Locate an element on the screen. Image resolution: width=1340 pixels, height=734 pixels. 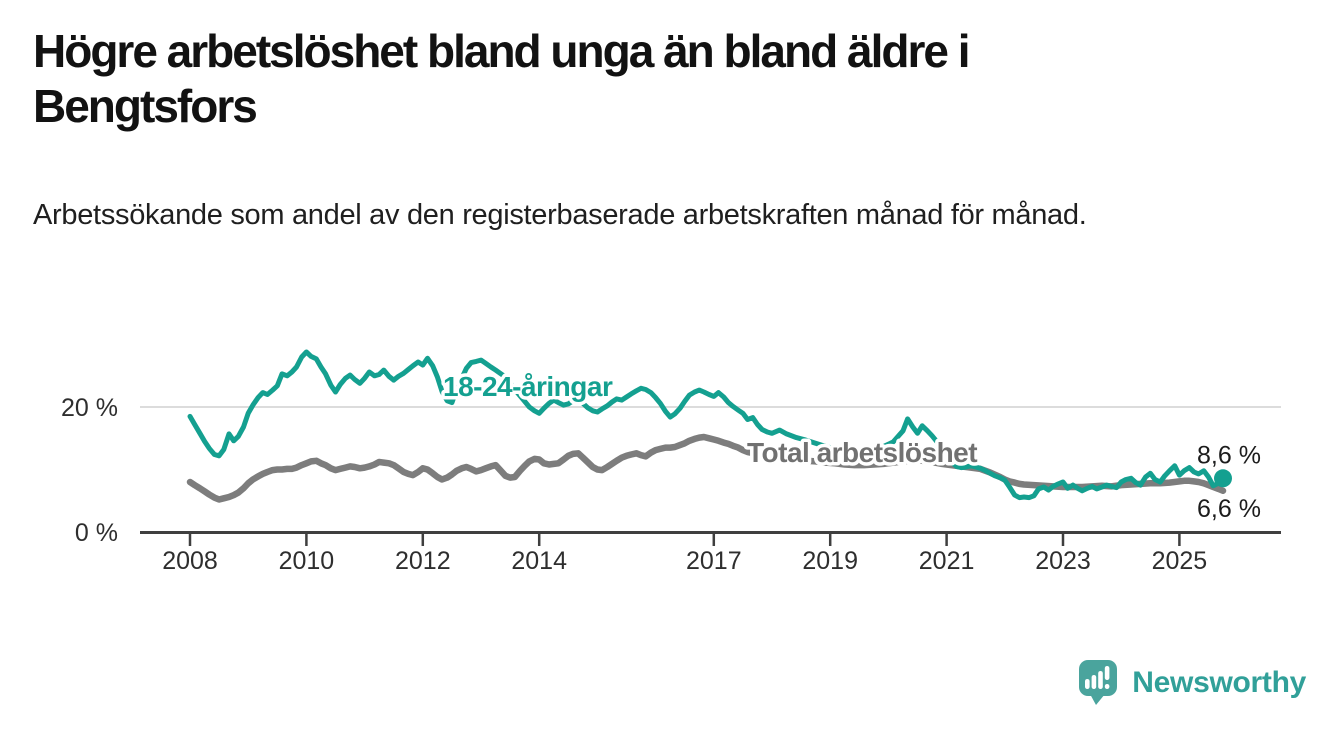
svg-text: 2012 is located at coordinates (423, 561).